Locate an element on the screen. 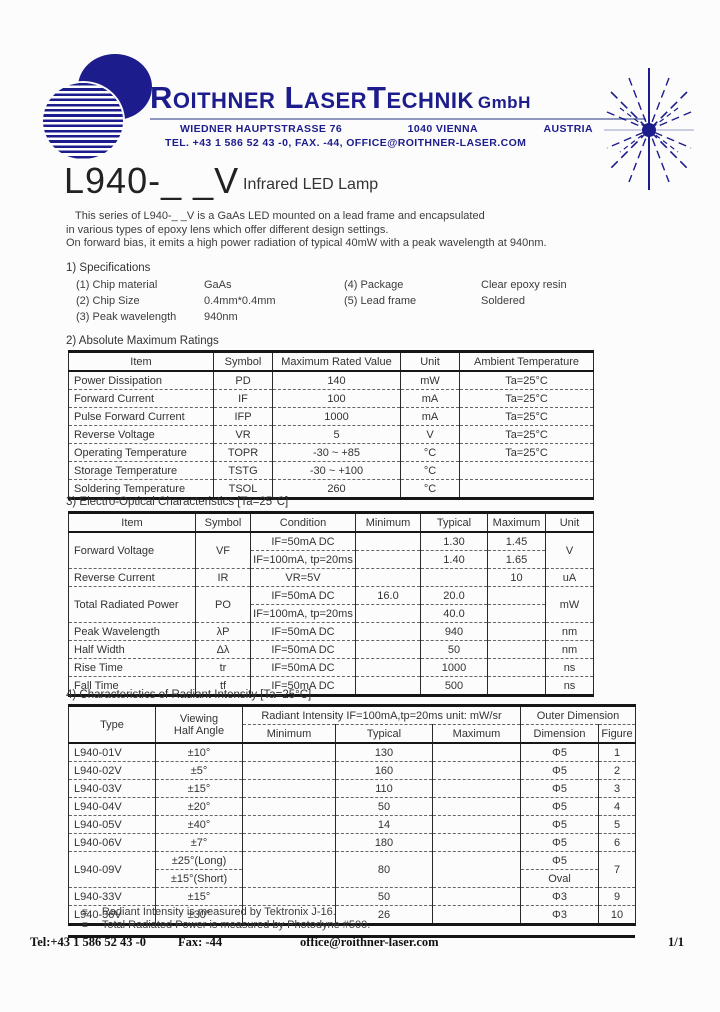 Image resolution: width=720 pixels, height=1012 pixels. table-cell: 50 is located at coordinates (384, 896).